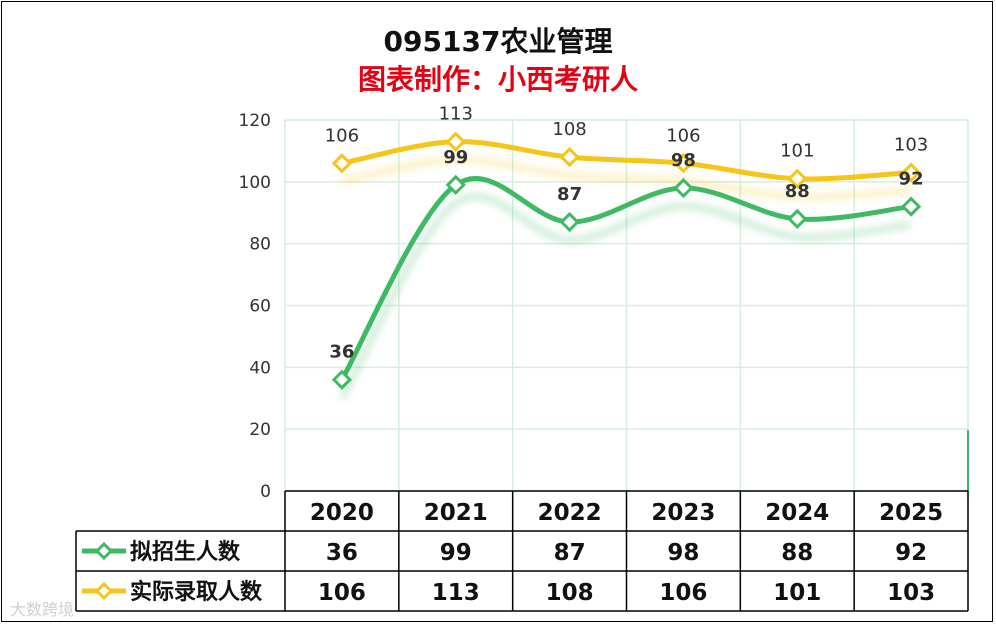 The image size is (996, 625). Describe the element at coordinates (265, 492) in the screenshot. I see `y-tick-label: 0` at that location.